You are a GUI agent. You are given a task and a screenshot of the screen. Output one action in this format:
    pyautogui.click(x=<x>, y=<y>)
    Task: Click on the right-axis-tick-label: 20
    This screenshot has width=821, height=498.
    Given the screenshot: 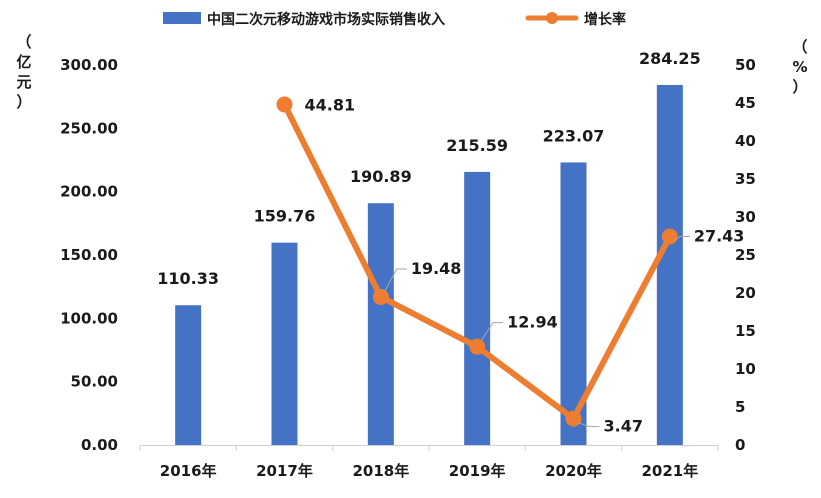 What is the action you would take?
    pyautogui.click(x=745, y=293)
    